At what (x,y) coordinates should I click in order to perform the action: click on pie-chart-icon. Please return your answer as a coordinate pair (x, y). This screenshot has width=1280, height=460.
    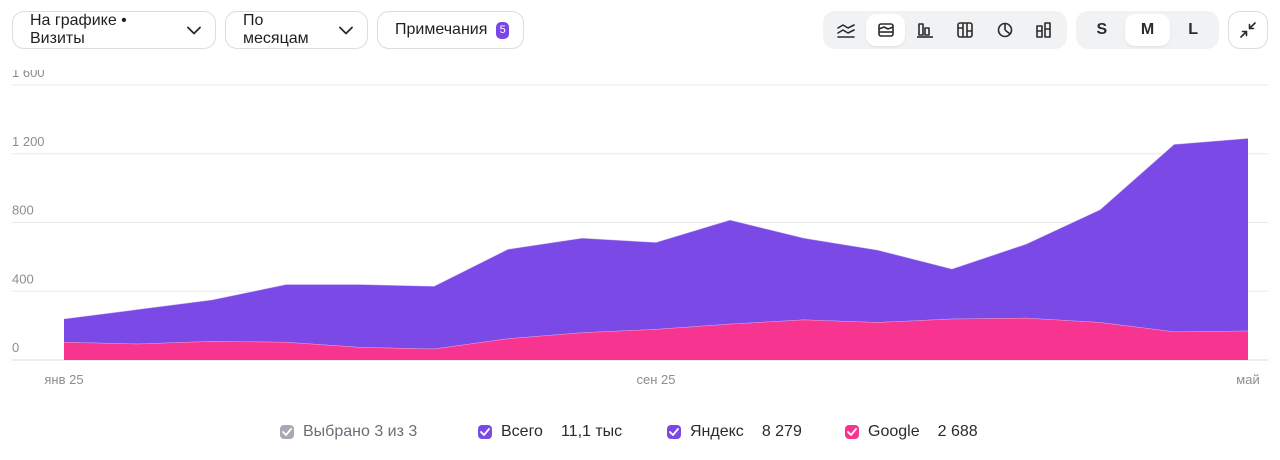
    Looking at the image, I should click on (1005, 30).